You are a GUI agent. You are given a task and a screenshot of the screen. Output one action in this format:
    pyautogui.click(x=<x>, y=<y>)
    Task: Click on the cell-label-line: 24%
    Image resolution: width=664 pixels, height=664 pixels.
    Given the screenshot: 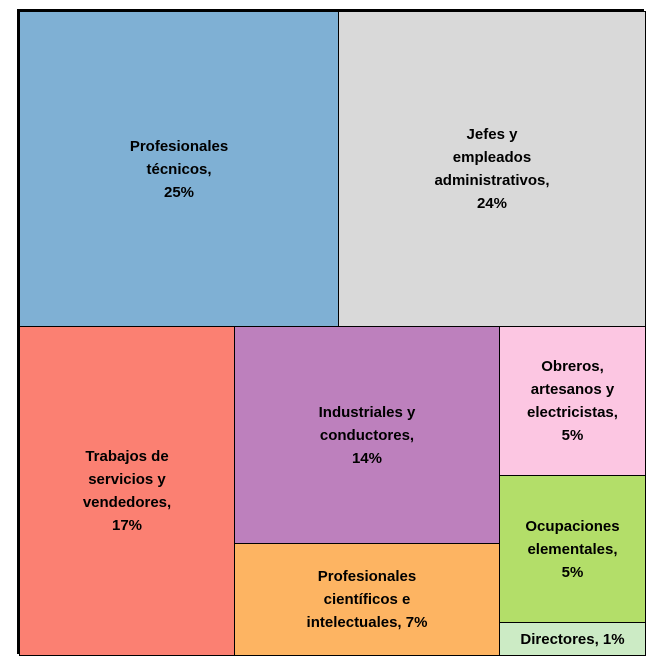 What is the action you would take?
    pyautogui.click(x=491, y=203)
    